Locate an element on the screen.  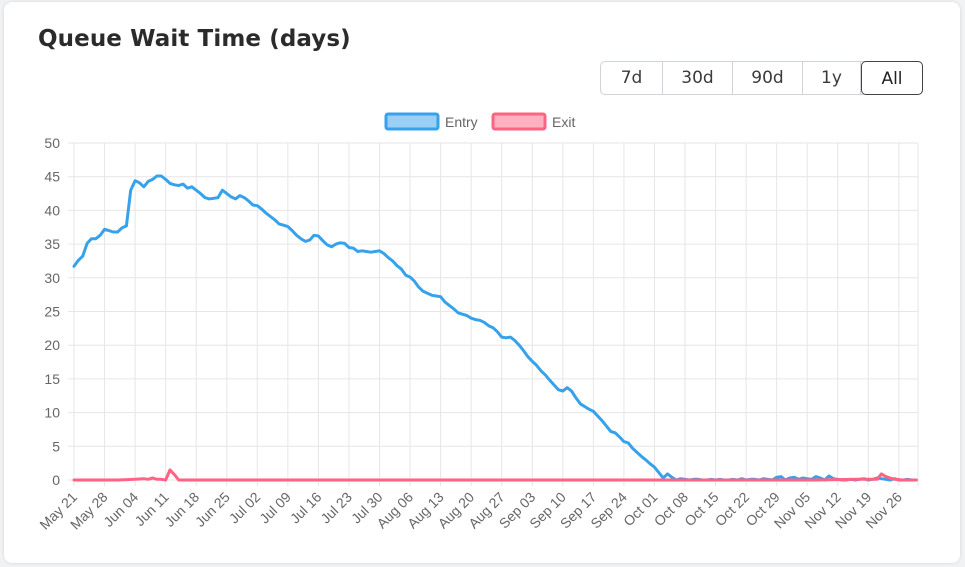
range-90d-button: 90d is located at coordinates (768, 78).